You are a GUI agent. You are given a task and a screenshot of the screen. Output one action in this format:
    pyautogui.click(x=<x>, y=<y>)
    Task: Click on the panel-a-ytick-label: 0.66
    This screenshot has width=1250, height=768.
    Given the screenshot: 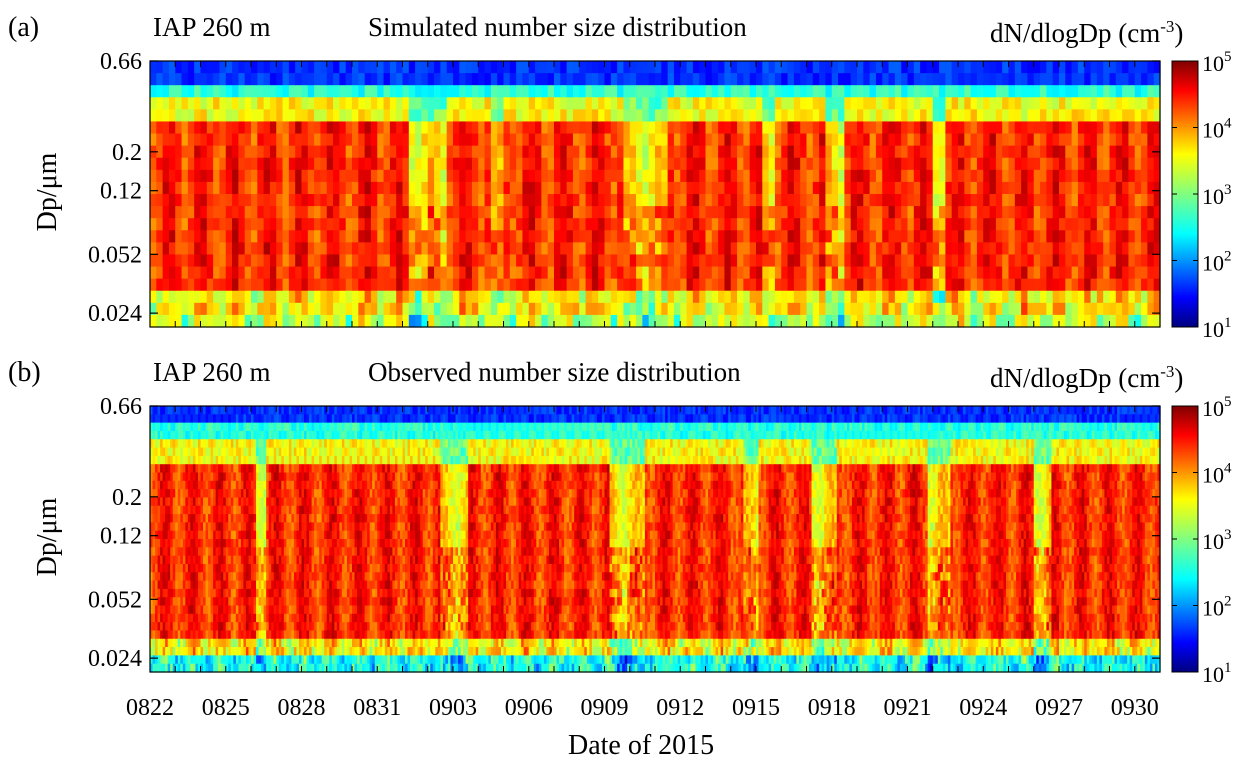 What is the action you would take?
    pyautogui.click(x=121, y=62)
    